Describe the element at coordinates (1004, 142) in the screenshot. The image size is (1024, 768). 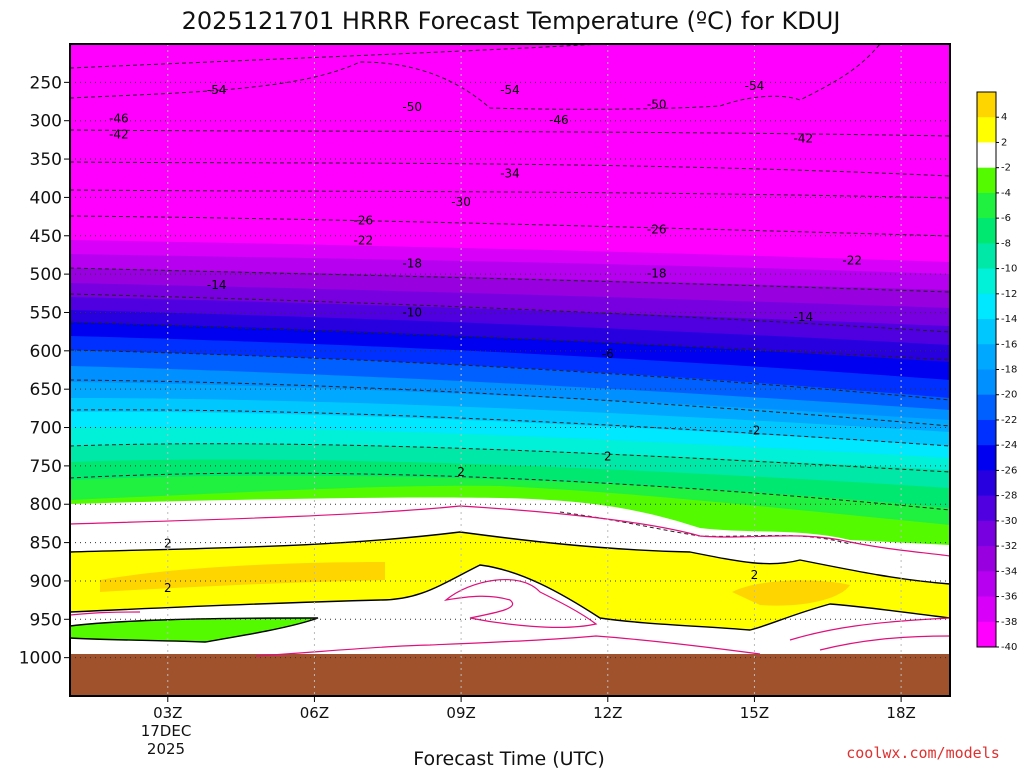
I see `colorbar-label: 2` at that location.